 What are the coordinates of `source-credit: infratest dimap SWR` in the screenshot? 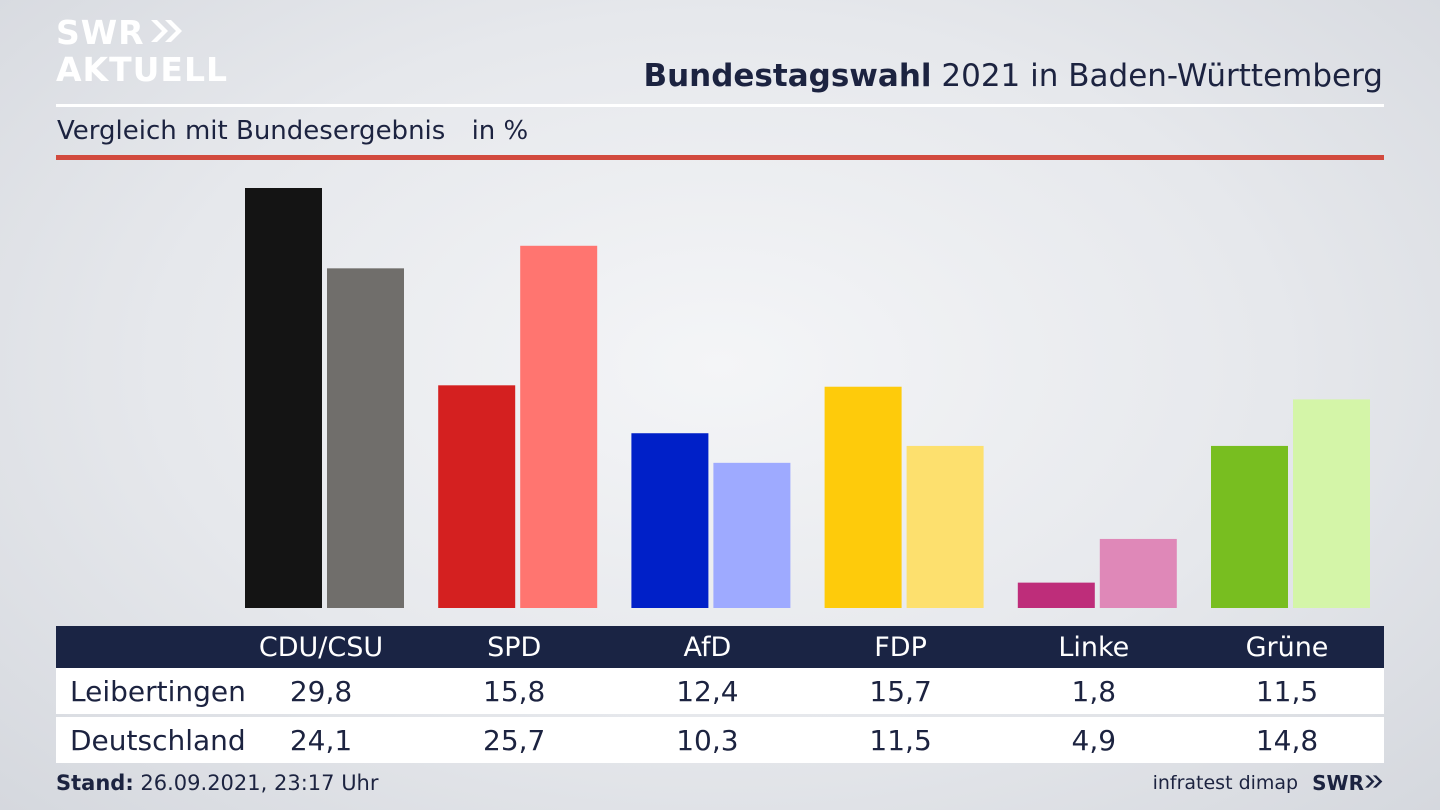 It's located at (1268, 783).